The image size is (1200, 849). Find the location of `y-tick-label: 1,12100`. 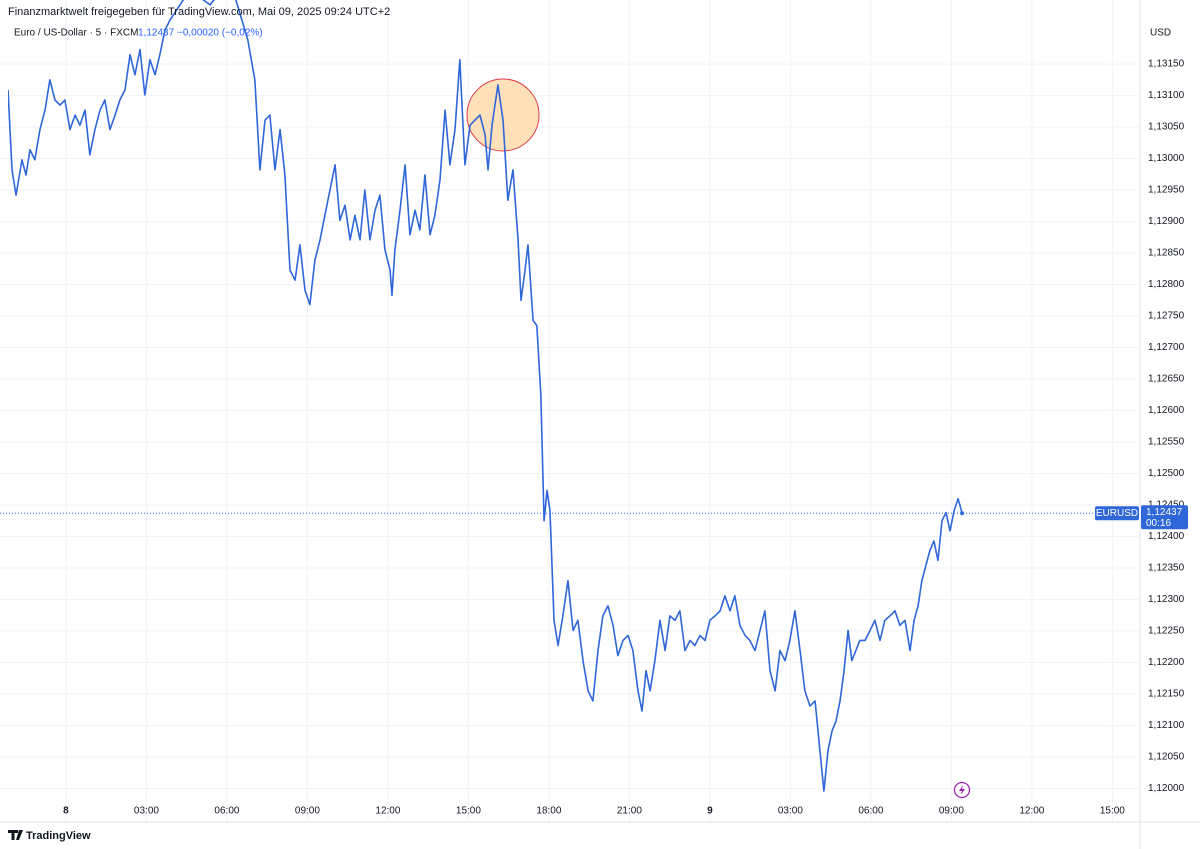

y-tick-label: 1,12100 is located at coordinates (1166, 725).